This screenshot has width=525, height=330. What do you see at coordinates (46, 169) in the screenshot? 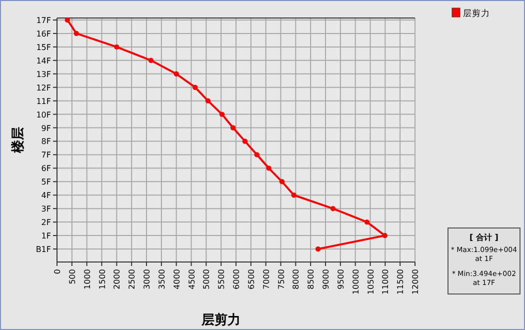
I see `y-tick-label: 6F` at bounding box center [46, 169].